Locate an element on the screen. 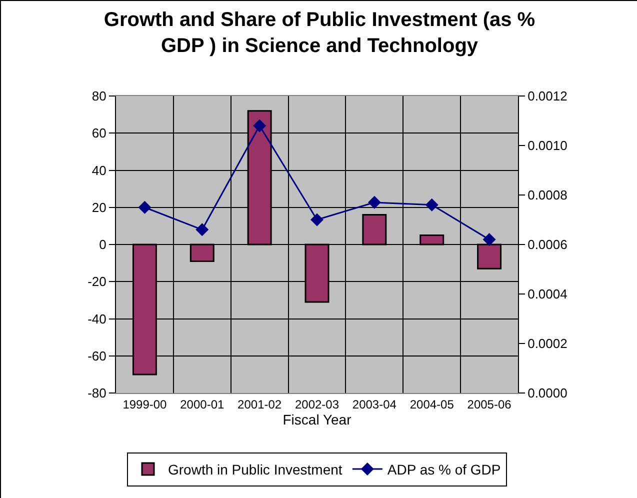 This screenshot has width=637, height=498. legend-label: ADP as % of GDP is located at coordinates (444, 469).